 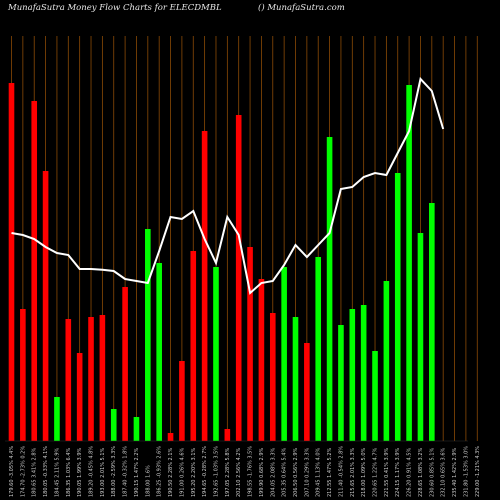 What do you see at coordinates (12, 471) in the screenshot?
I see `x-tick-label: 179.60 -3.05% 4.4%` at bounding box center [12, 471].